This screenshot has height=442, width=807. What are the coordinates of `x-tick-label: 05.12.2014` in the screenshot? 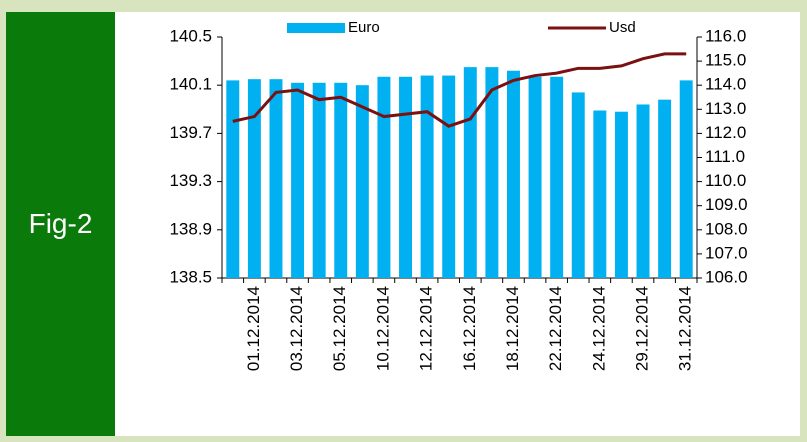 It's located at (339, 328).